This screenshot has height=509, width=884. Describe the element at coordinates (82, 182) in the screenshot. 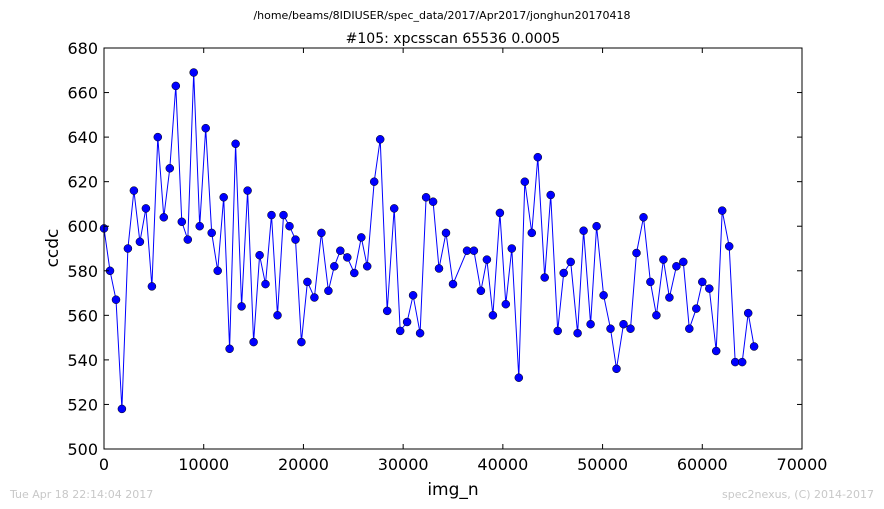

I see `y-tick-label: 620` at that location.